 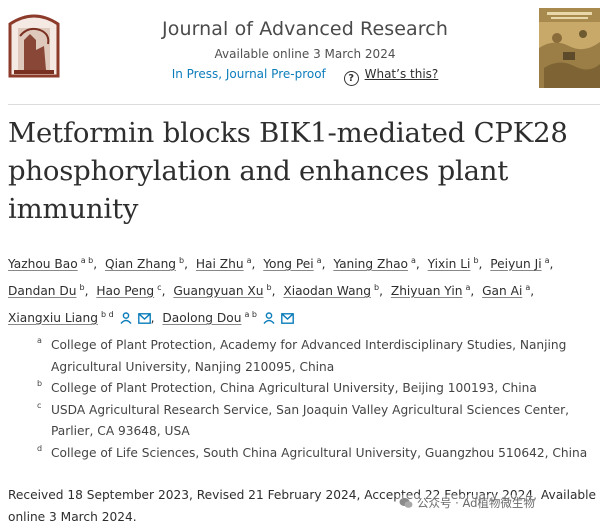 What do you see at coordinates (288, 264) in the screenshot?
I see `author-name-link: Yong Pei` at bounding box center [288, 264].